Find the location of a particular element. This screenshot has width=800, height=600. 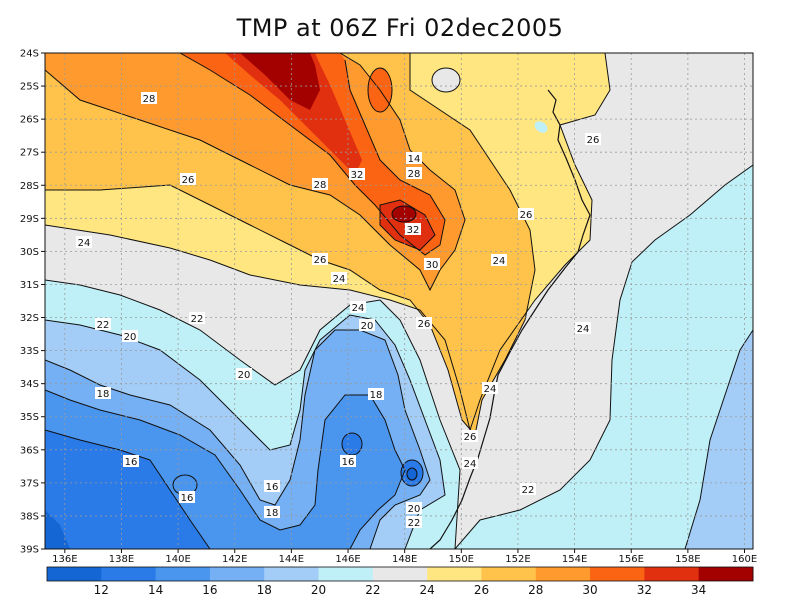

svg-text: 30 is located at coordinates (432, 265).